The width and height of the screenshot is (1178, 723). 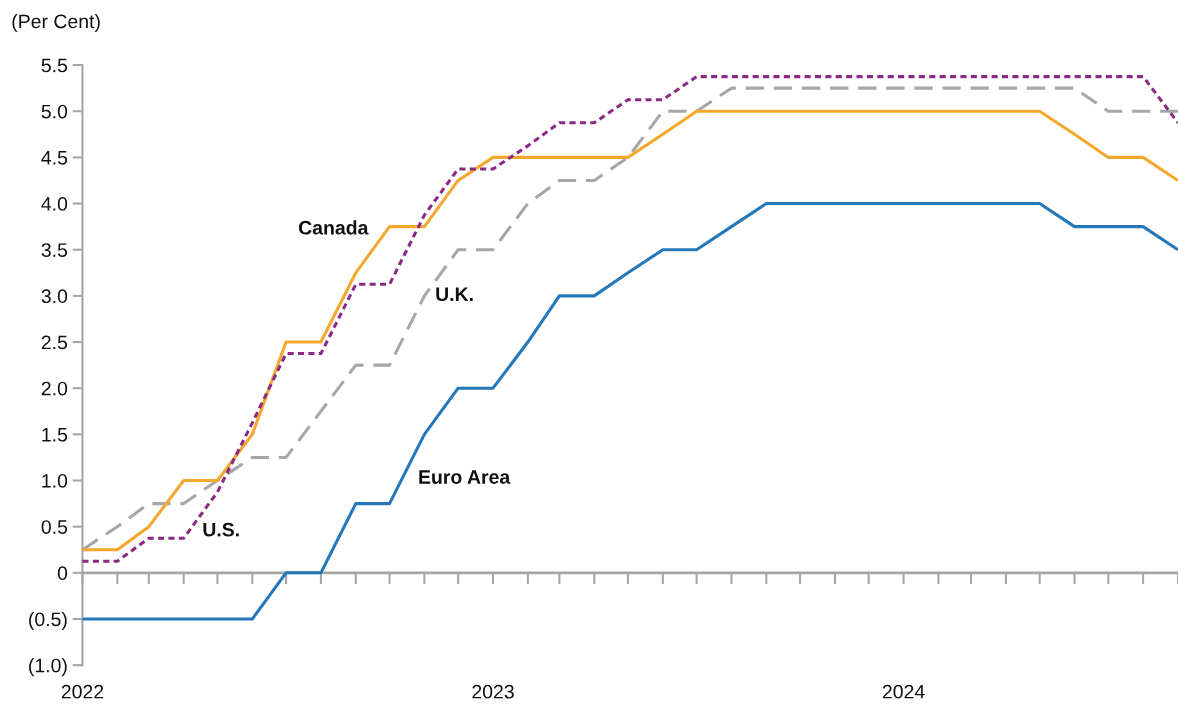 I want to click on y-tick-label: 0.5, so click(x=54, y=527).